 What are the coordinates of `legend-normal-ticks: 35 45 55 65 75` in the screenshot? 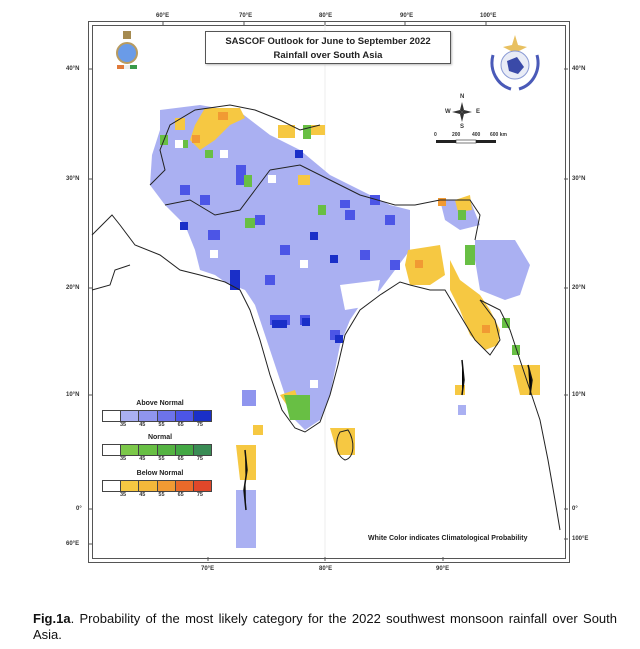 It's located at (161, 459).